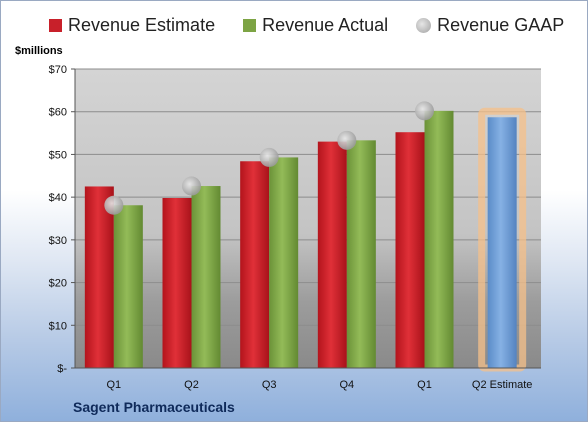  Describe the element at coordinates (154, 407) in the screenshot. I see `company-name: Sagent Pharmaceuticals` at that location.